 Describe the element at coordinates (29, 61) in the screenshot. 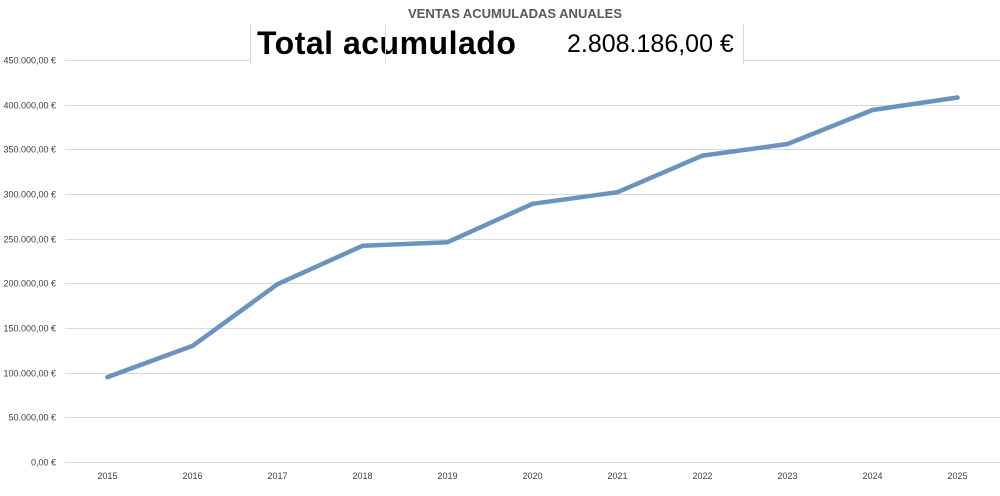

I see `y-tick-label: 450.000,00 €` at that location.